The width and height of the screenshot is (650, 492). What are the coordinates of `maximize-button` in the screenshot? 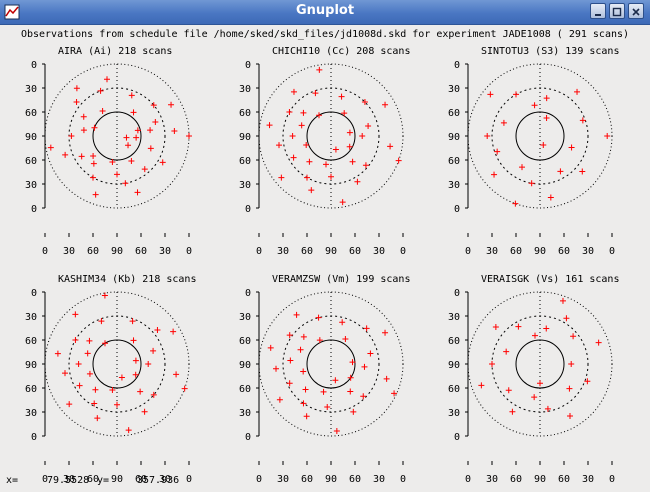 It's located at (617, 11).